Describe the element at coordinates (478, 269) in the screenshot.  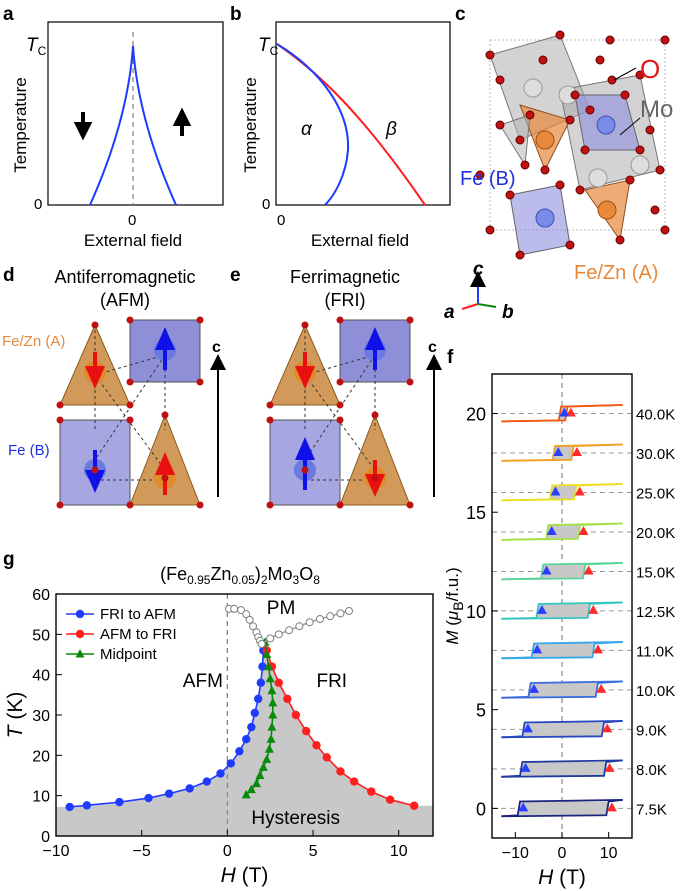
I see `axis-c-label: c` at that location.